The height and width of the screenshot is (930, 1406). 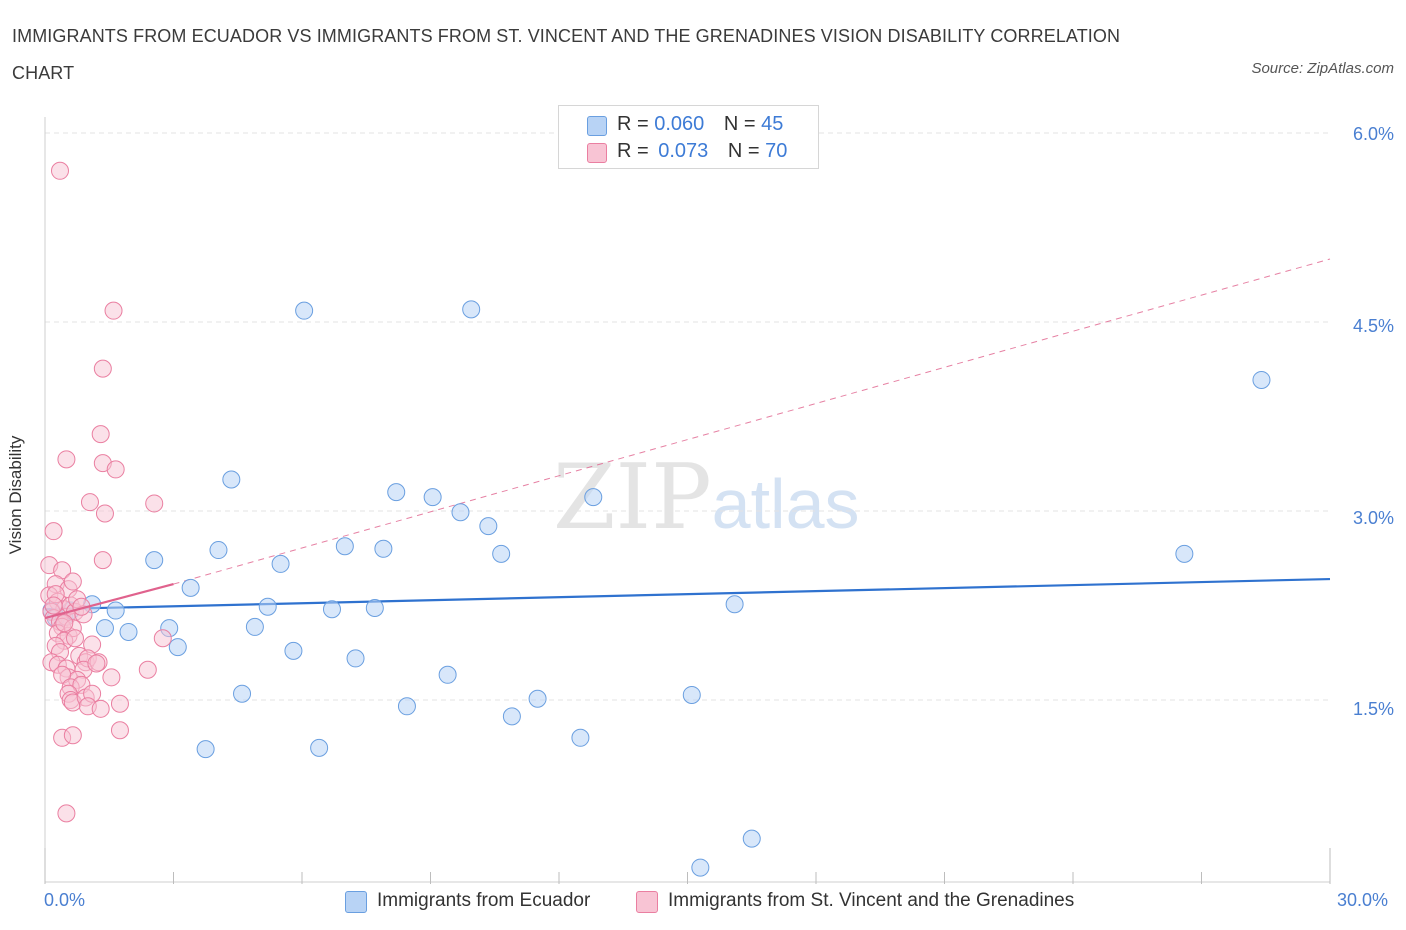 What do you see at coordinates (688, 137) in the screenshot?
I see `correlation-legend: R = 0.060 N = 45 R = 0.073 N = 70` at bounding box center [688, 137].